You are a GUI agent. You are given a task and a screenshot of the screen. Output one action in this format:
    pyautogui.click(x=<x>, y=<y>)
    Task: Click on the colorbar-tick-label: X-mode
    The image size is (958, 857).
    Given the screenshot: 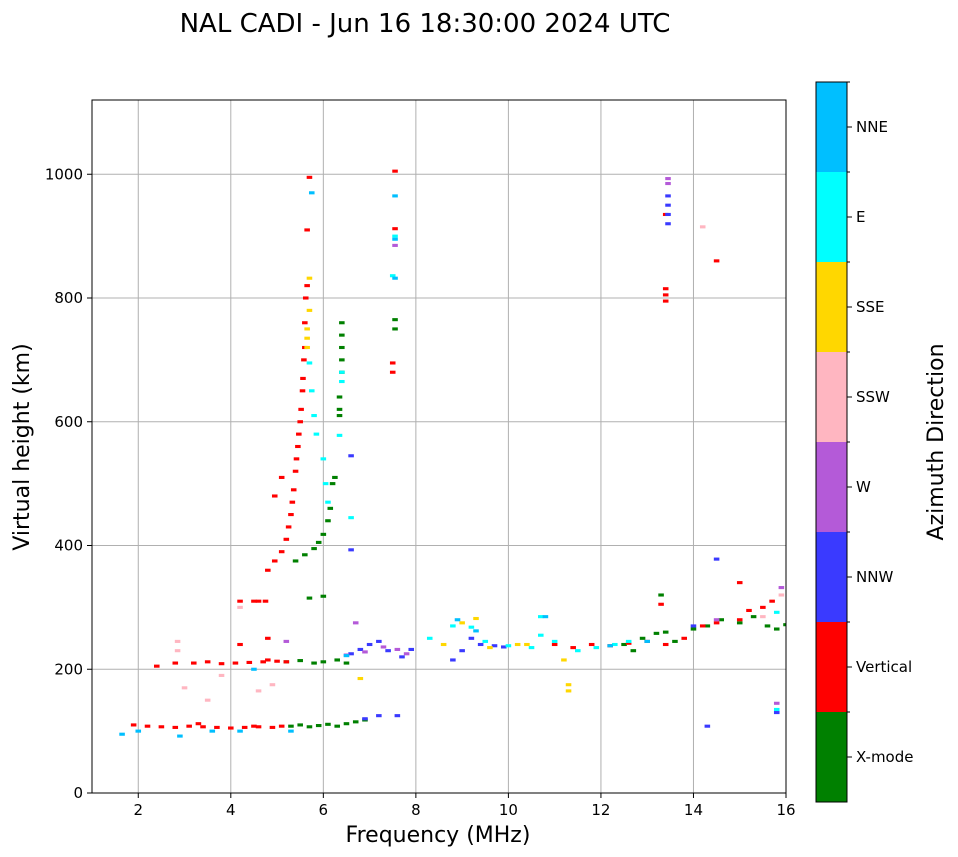 What is the action you would take?
    pyautogui.click(x=884, y=757)
    